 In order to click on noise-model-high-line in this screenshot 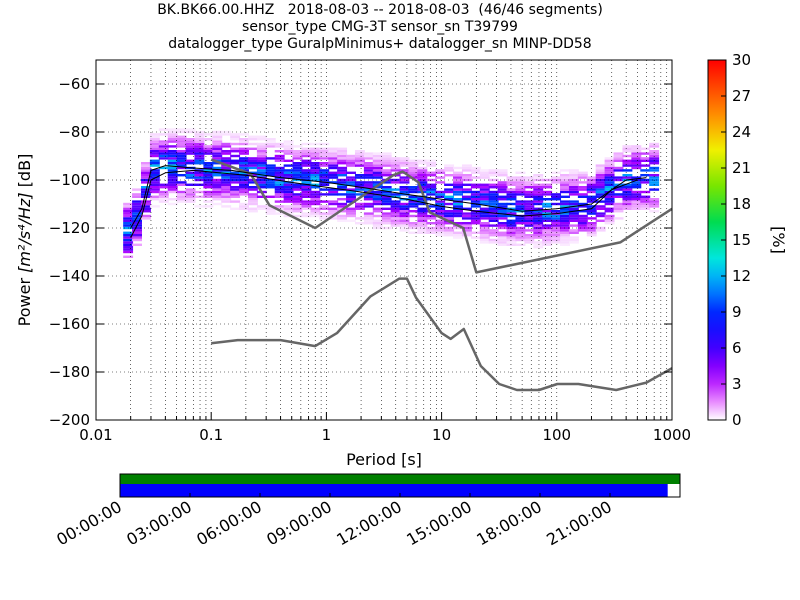, I will do `click(441, 216)`.